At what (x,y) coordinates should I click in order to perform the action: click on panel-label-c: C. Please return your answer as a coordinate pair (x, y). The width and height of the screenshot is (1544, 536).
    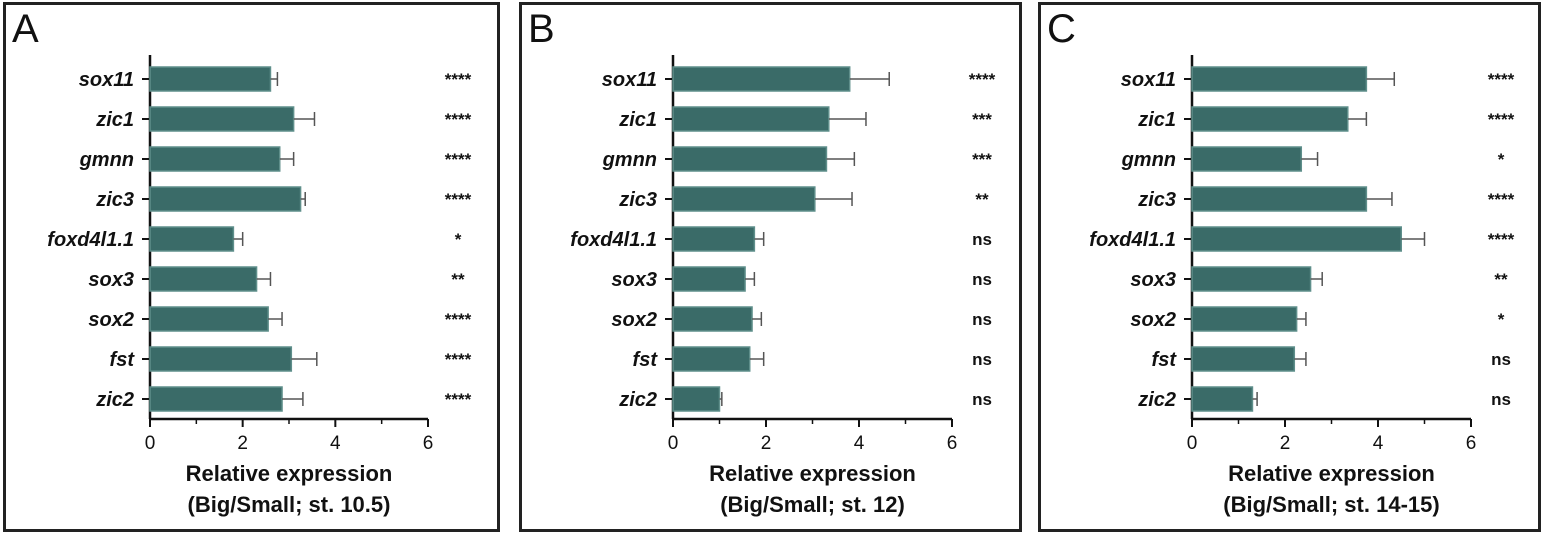
    Looking at the image, I should click on (1061, 29).